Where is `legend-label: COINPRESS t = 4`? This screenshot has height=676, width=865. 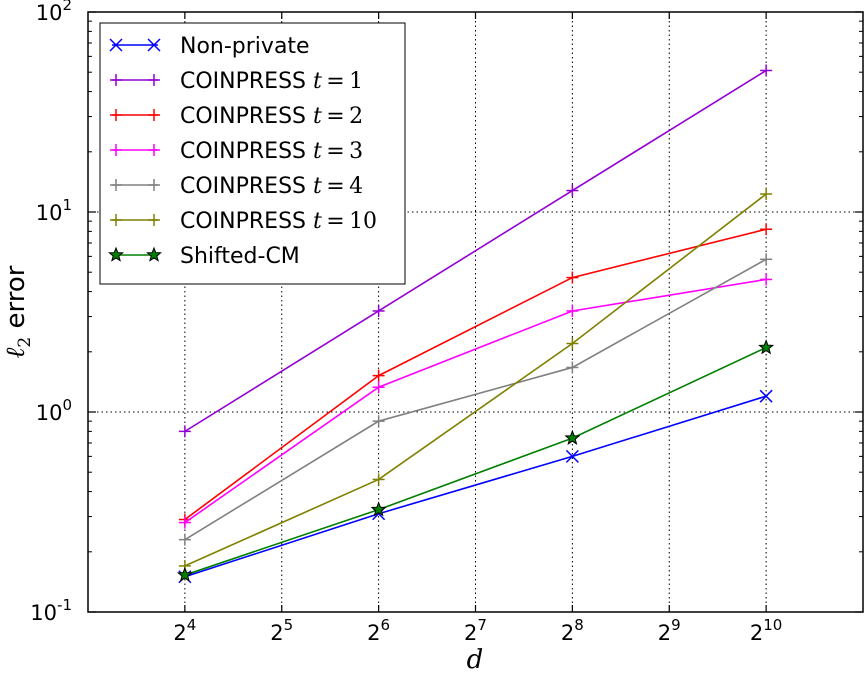
legend-label: COINPRESS t = 4 is located at coordinates (271, 186).